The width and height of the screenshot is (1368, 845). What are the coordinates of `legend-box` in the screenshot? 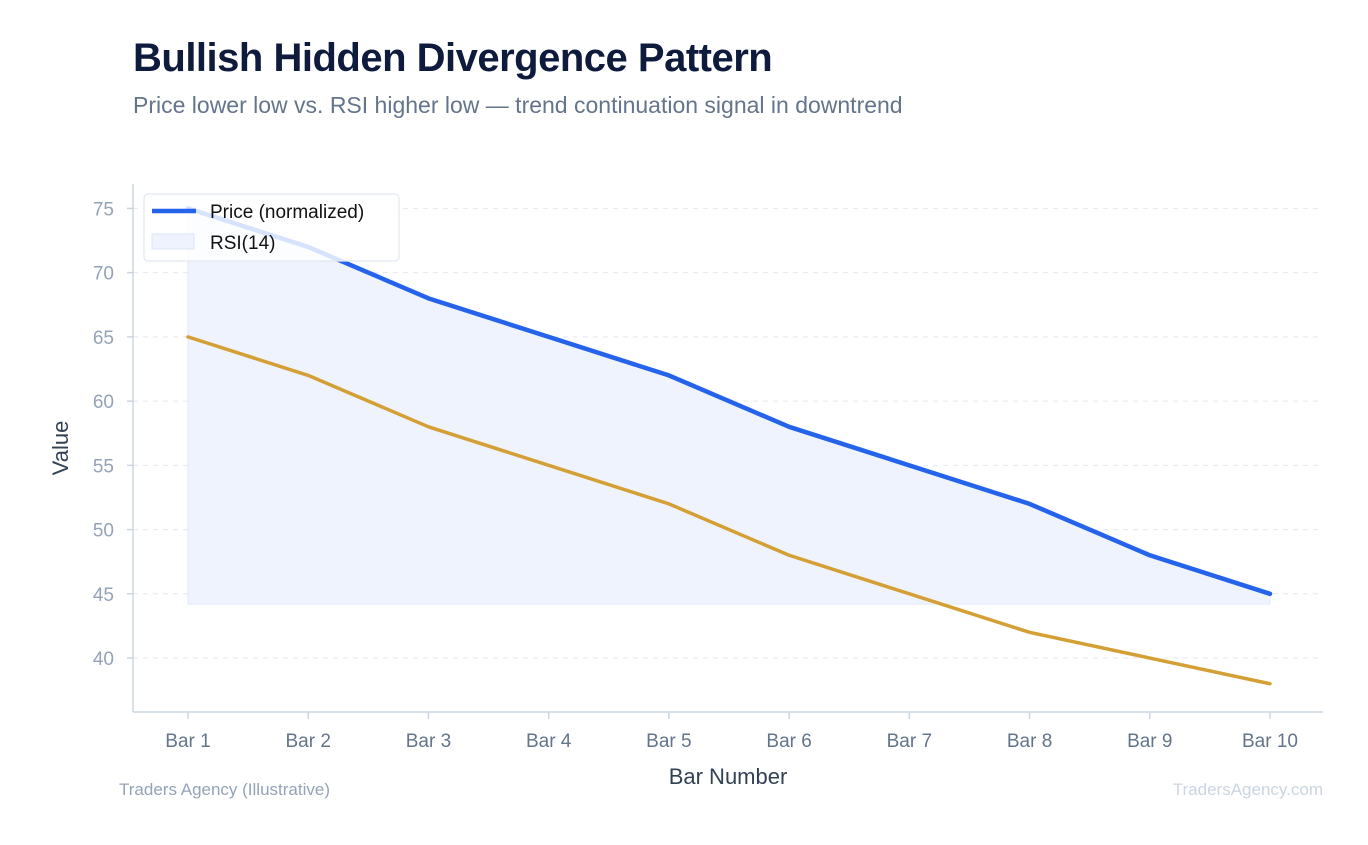 It's located at (271, 227).